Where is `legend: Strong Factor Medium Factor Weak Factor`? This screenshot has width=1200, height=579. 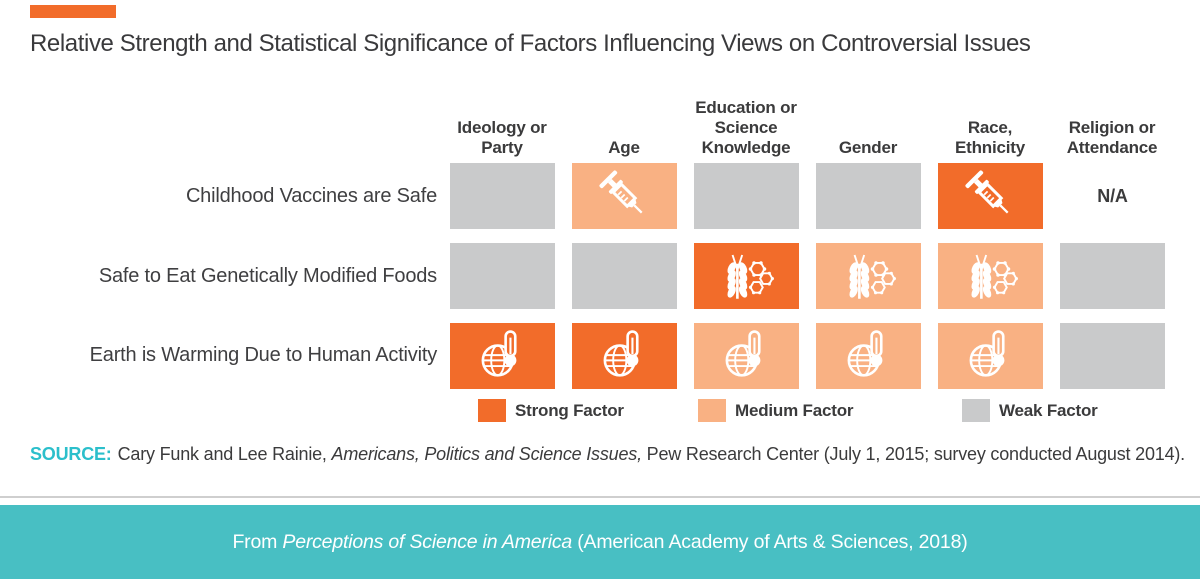 legend: Strong Factor Medium Factor Weak Factor is located at coordinates (807, 412).